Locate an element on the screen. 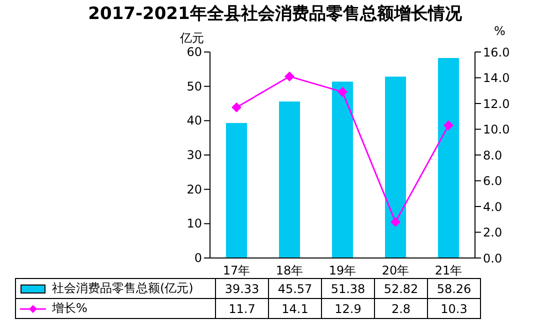 The width and height of the screenshot is (550, 324). data-label: 58.26 is located at coordinates (454, 288).